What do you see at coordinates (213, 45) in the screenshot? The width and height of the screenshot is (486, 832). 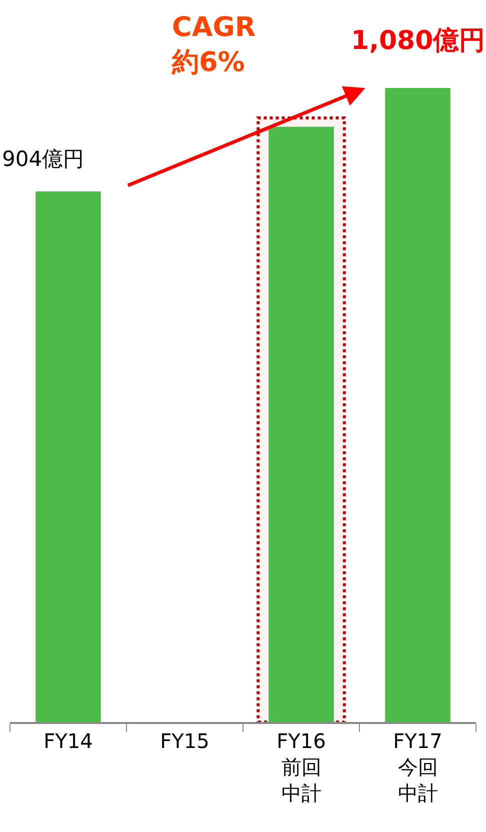 I see `text: CAGR 約6%` at bounding box center [213, 45].